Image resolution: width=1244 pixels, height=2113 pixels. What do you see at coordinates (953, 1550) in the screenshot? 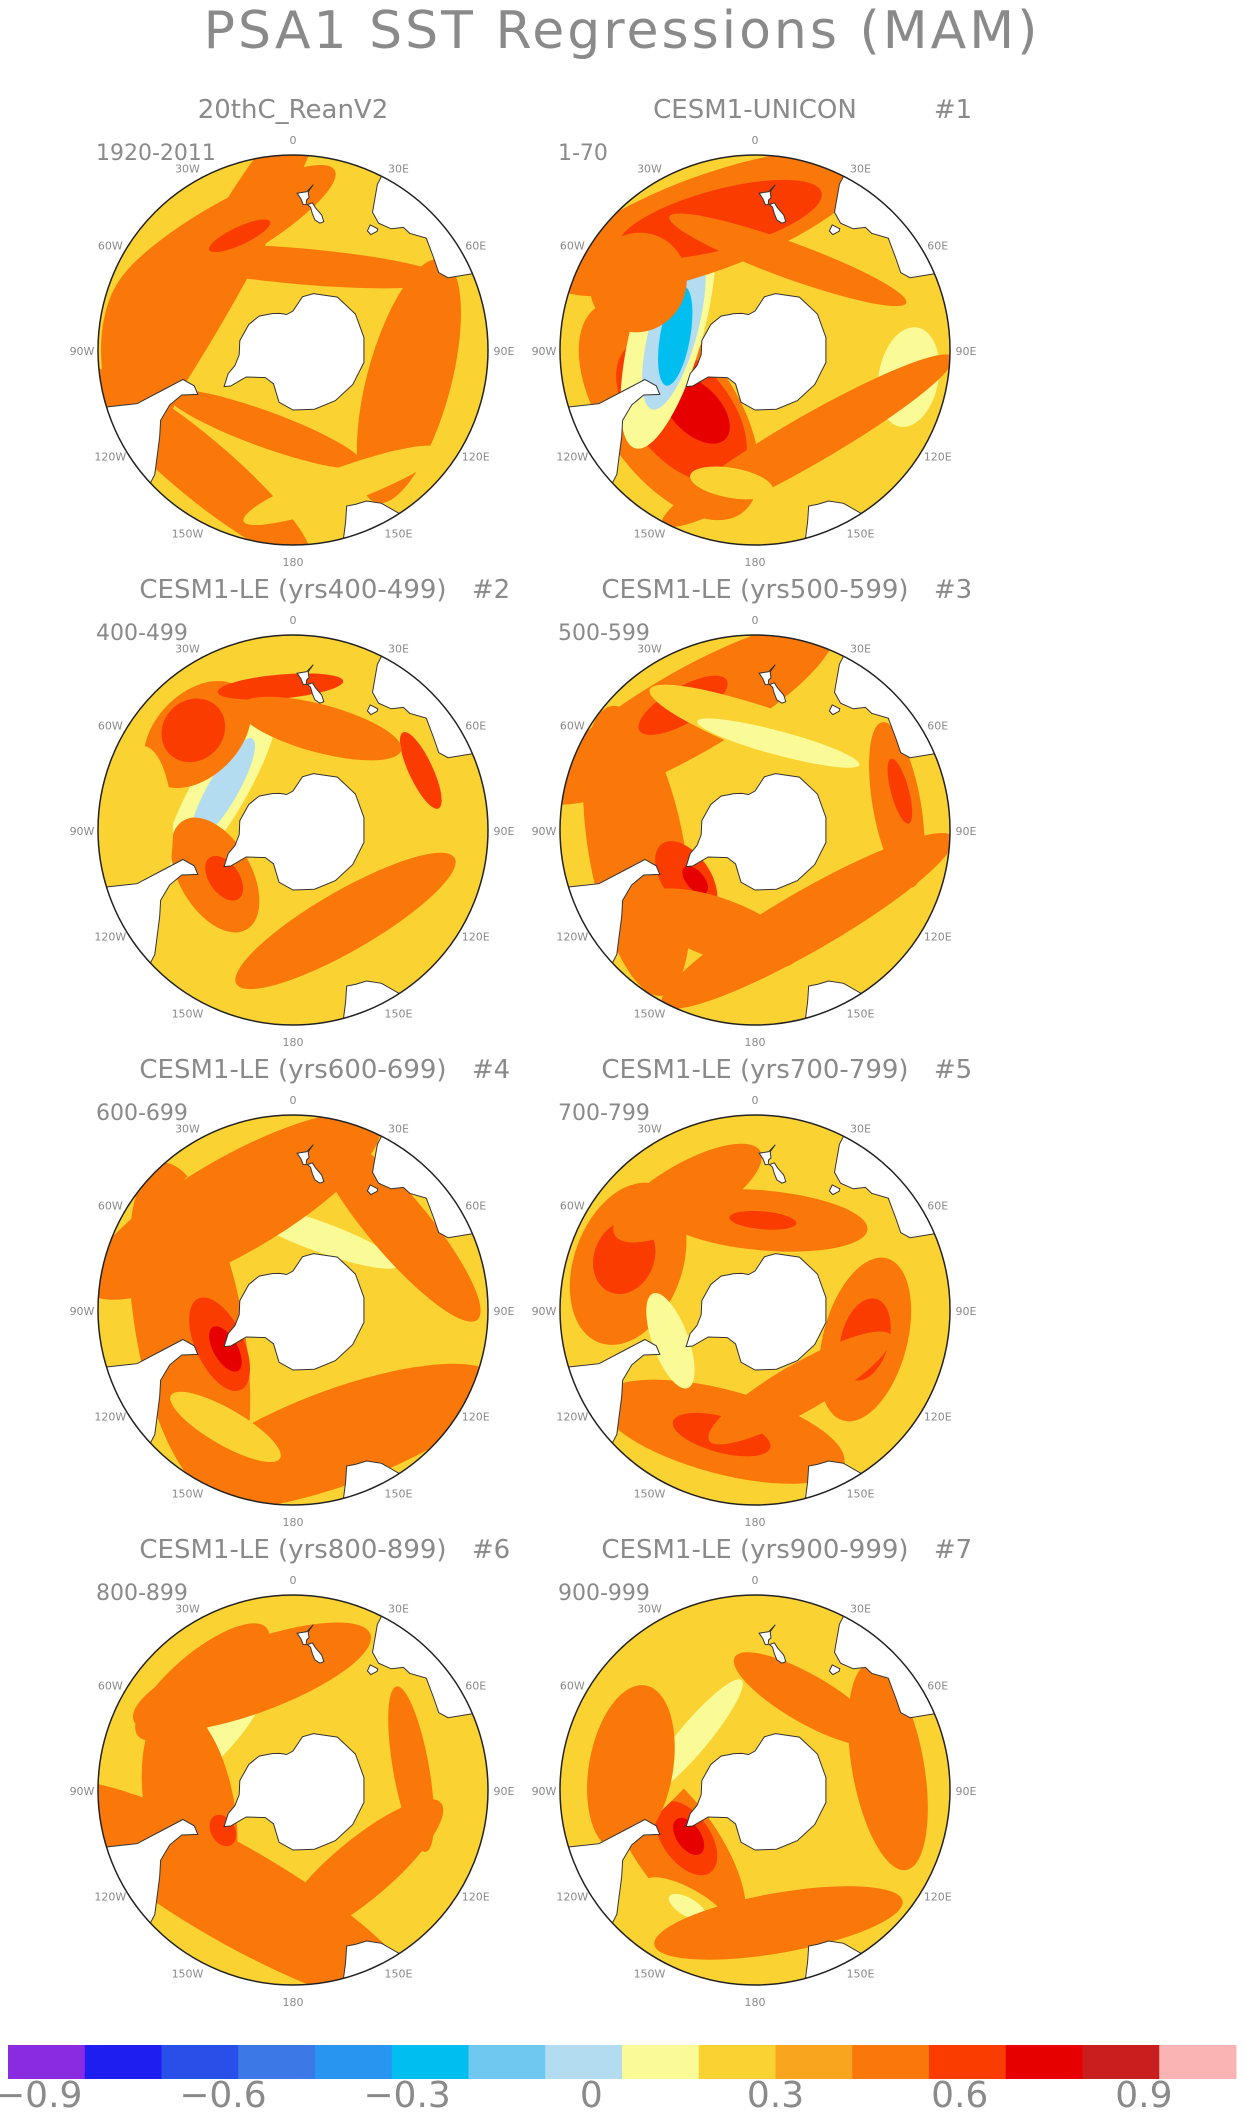
I see `panel-tag: #7` at bounding box center [953, 1550].